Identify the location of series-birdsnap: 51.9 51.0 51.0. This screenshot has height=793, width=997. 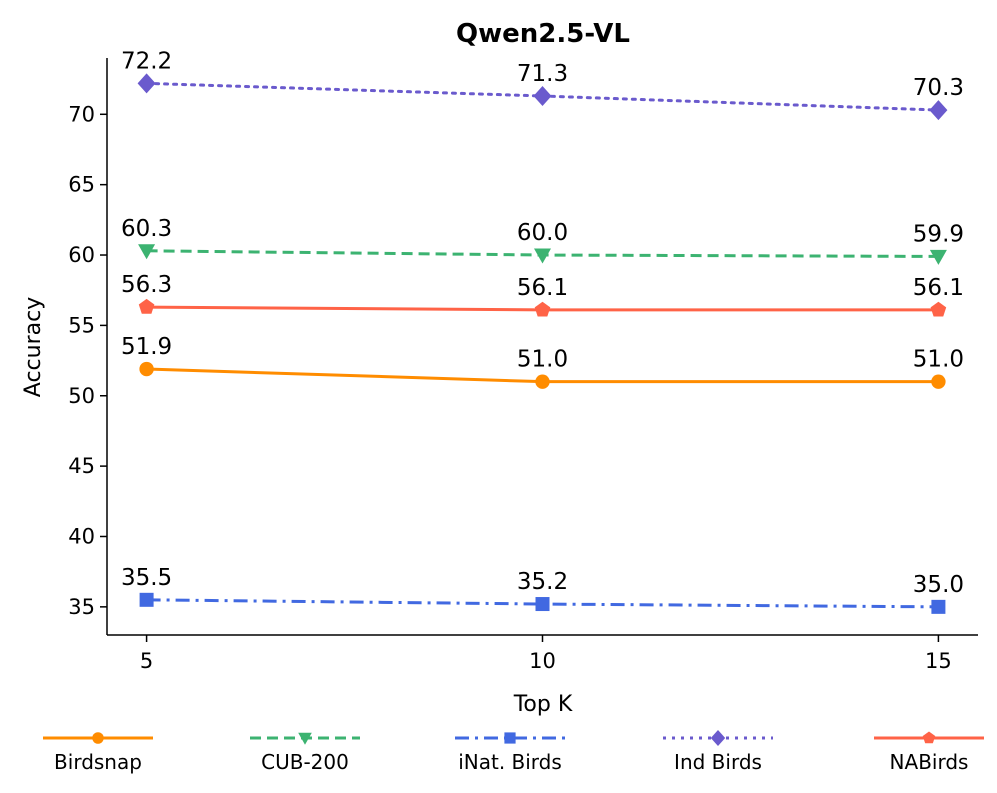
(542, 361).